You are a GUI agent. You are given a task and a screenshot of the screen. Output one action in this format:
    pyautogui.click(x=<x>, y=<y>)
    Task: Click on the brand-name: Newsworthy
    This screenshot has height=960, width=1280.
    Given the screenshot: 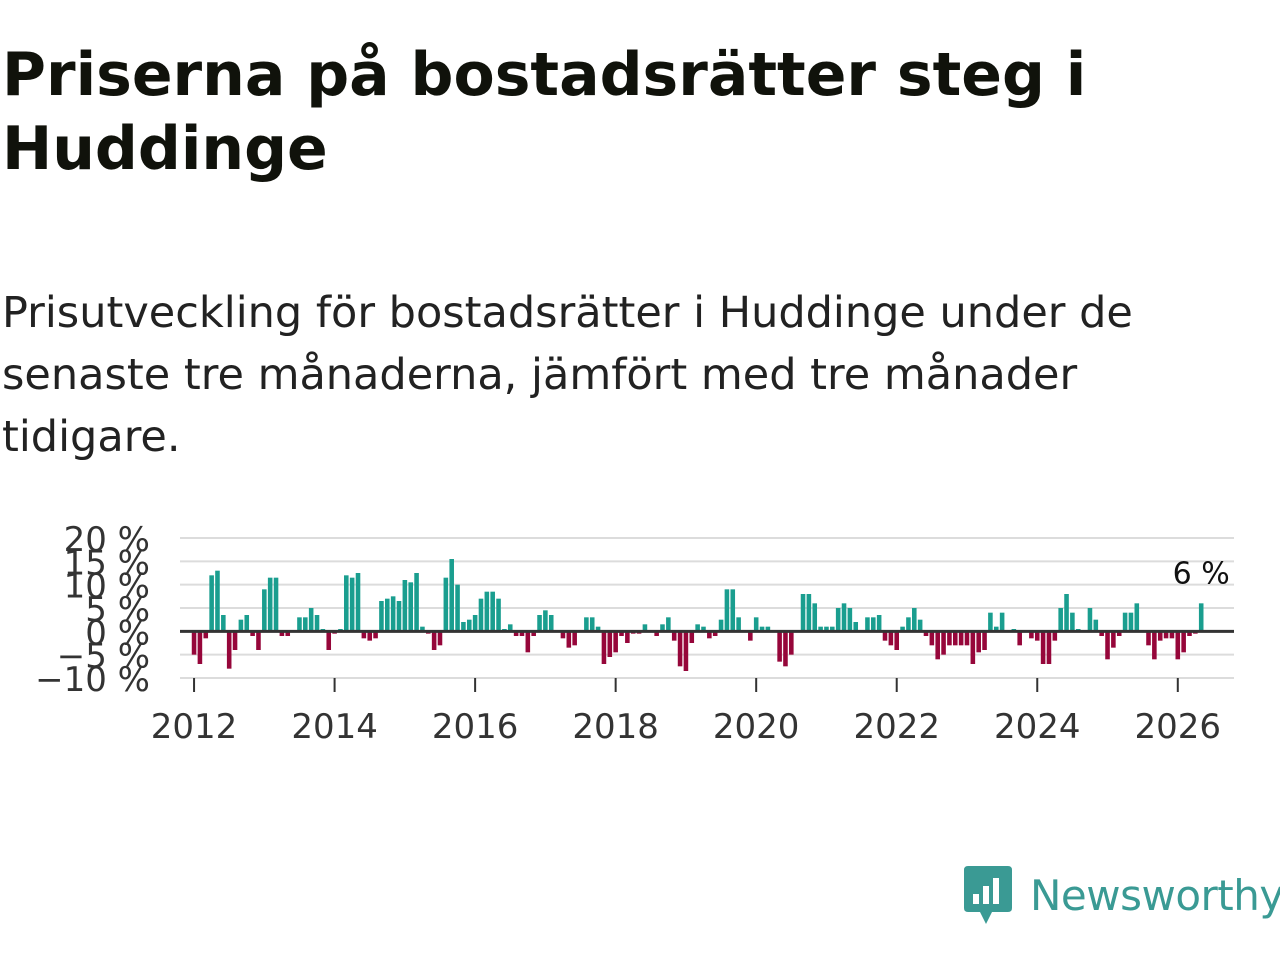 What is the action you would take?
    pyautogui.click(x=1155, y=895)
    